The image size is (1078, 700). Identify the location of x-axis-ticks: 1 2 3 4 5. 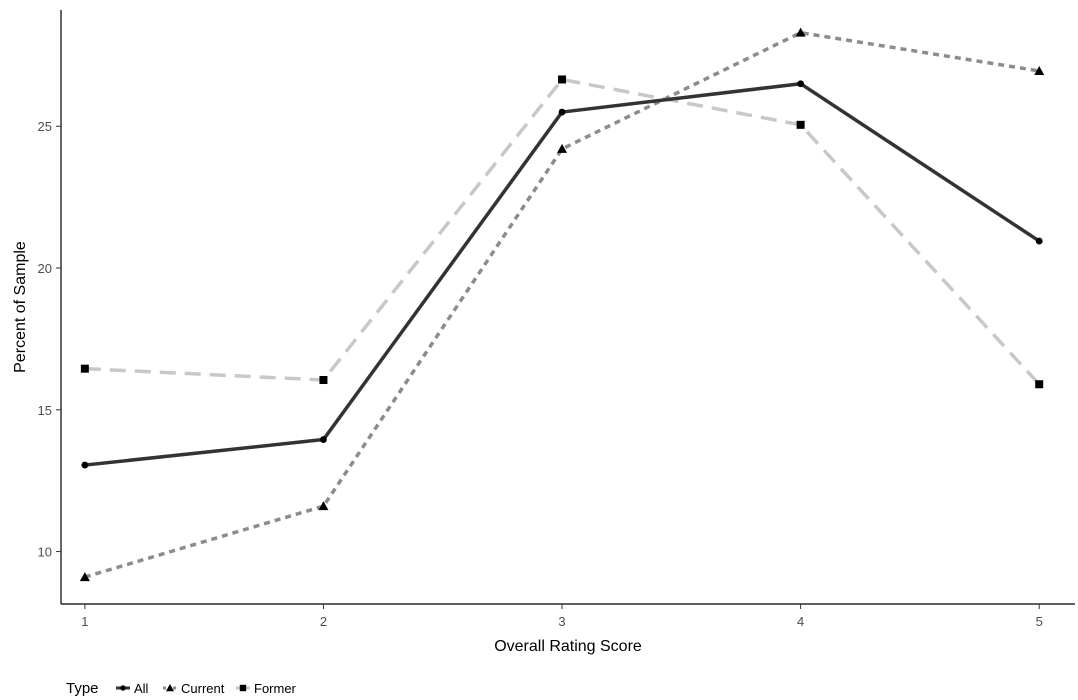
(562, 616).